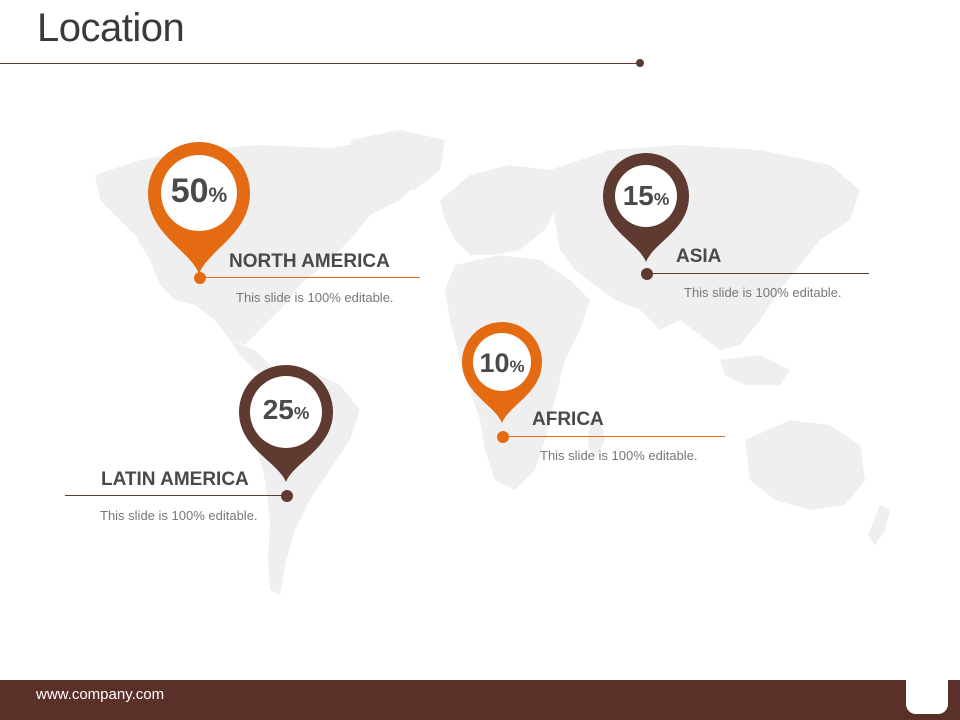 The height and width of the screenshot is (720, 960). What do you see at coordinates (111, 28) in the screenshot?
I see `slide-title: Location` at bounding box center [111, 28].